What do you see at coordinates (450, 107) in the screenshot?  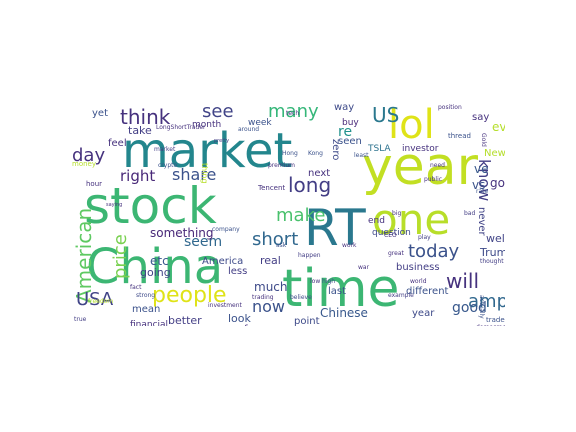 I see `cloud-word: position` at bounding box center [450, 107].